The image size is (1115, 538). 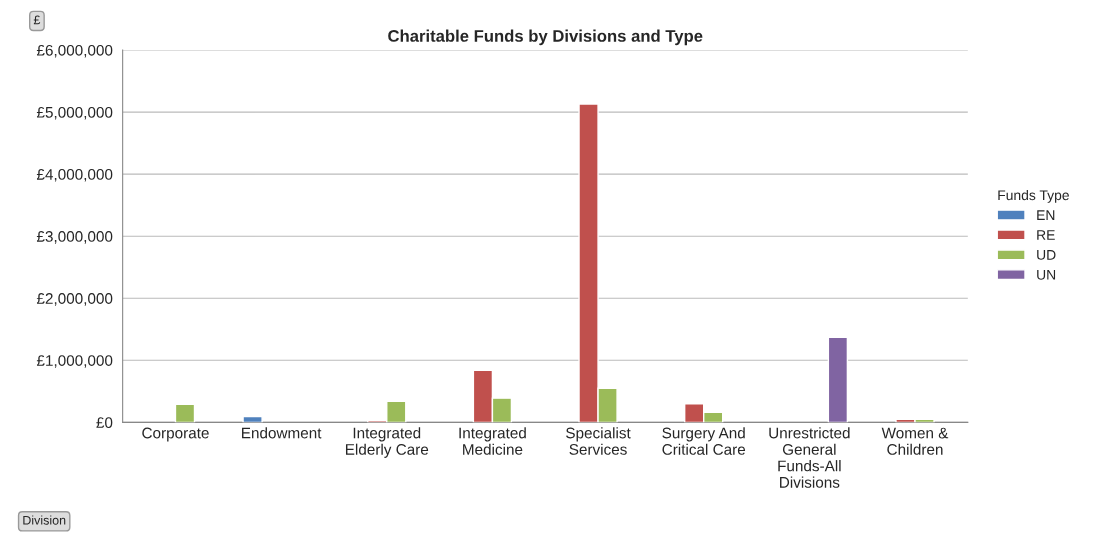 What do you see at coordinates (74, 361) in the screenshot?
I see `y-tick-label: £1,000,000` at bounding box center [74, 361].